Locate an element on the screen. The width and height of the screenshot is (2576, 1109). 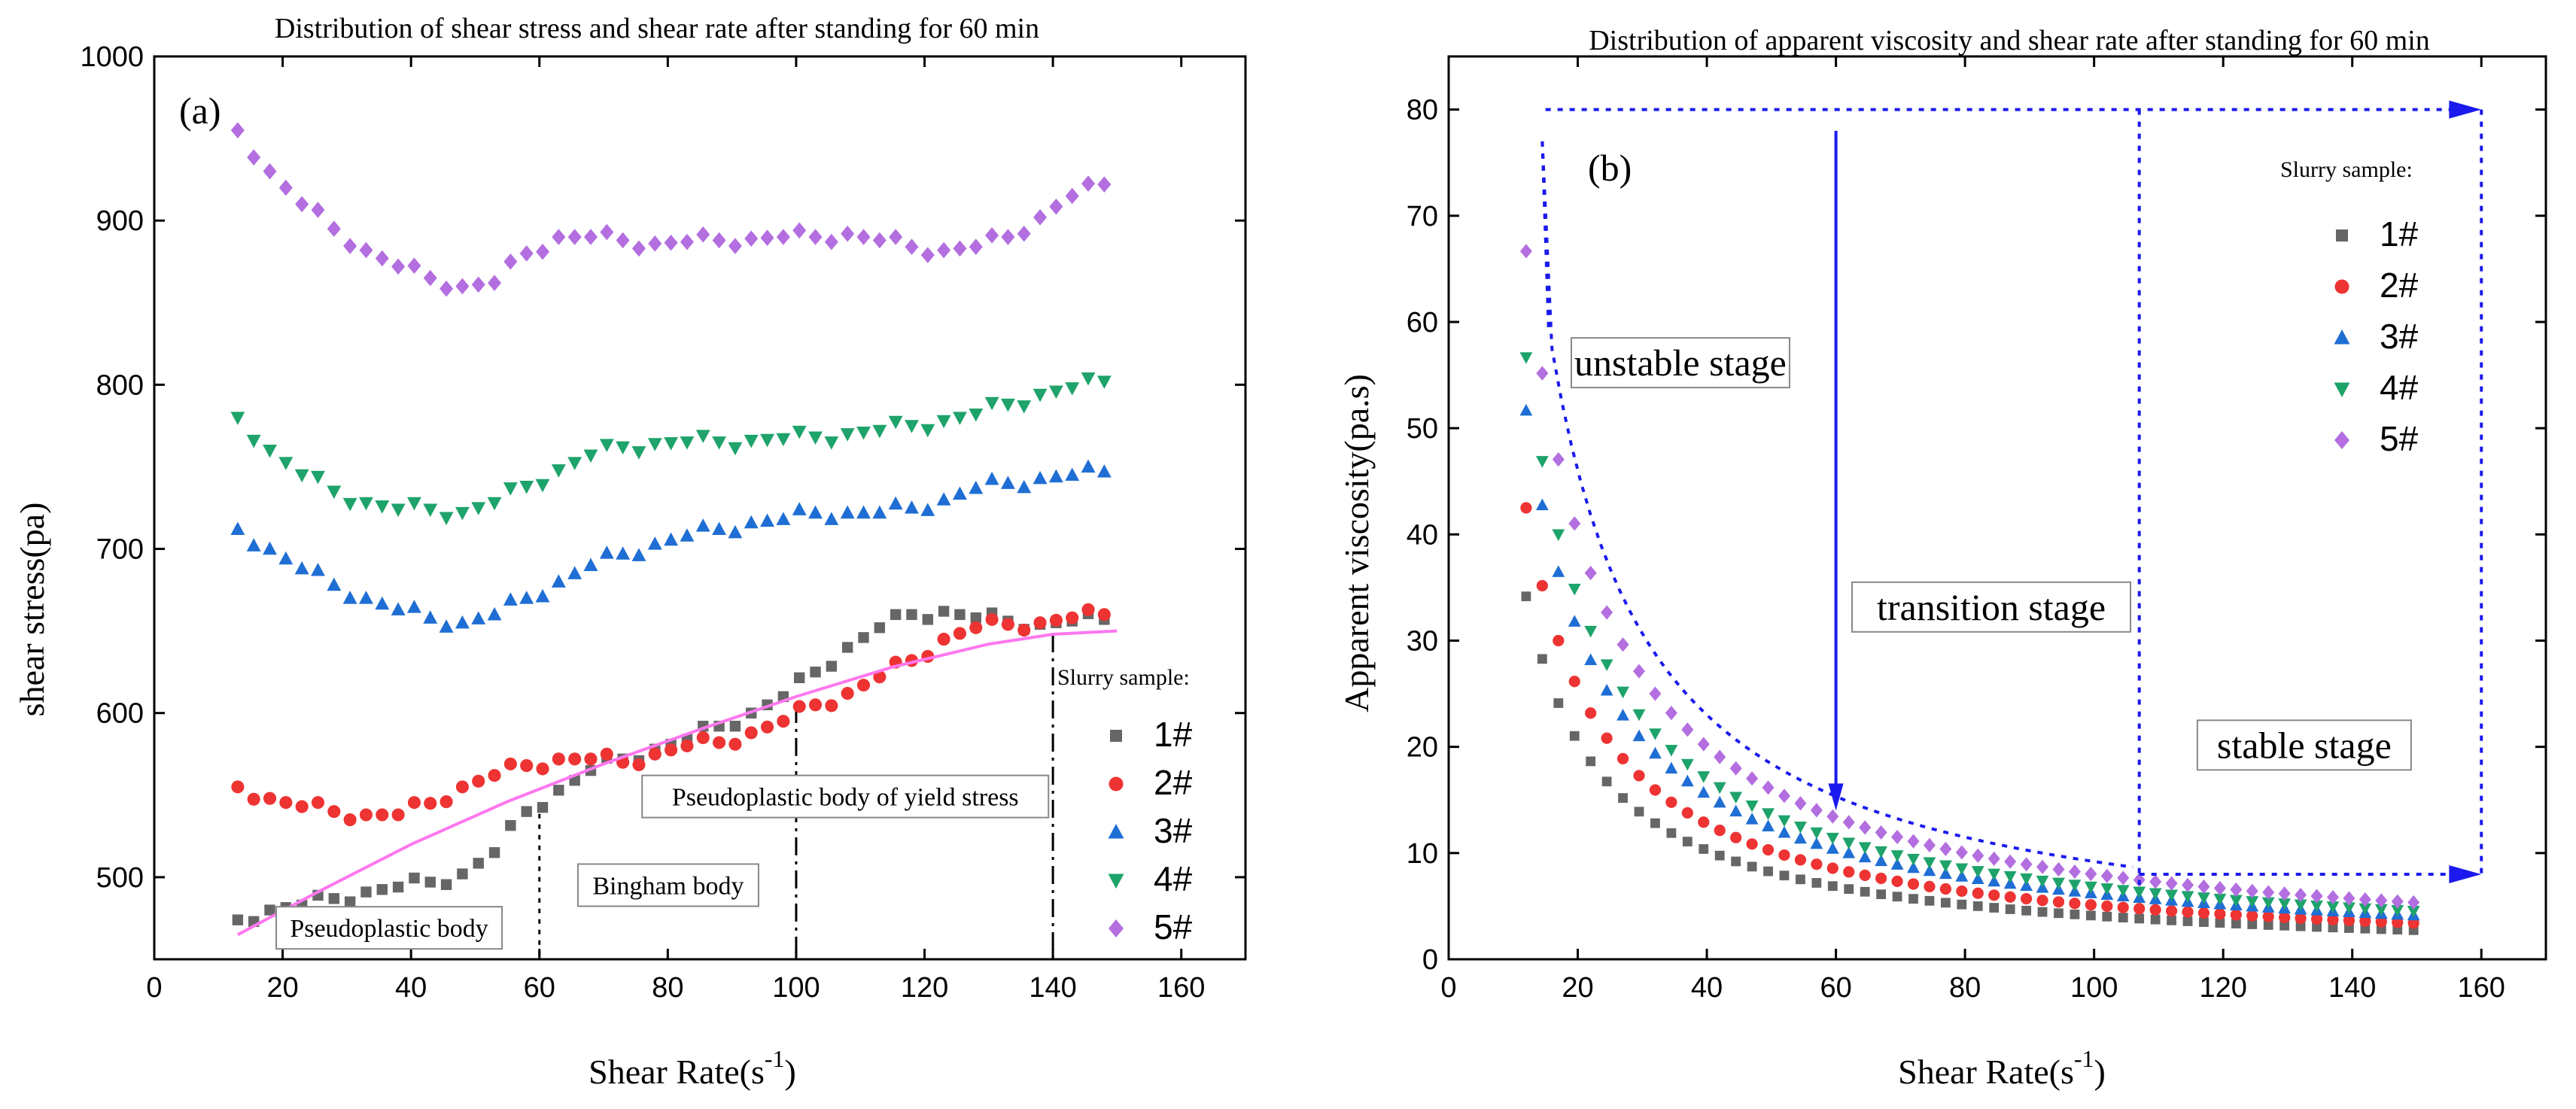
chart-a-x-tick-label: 0 is located at coordinates (154, 988).